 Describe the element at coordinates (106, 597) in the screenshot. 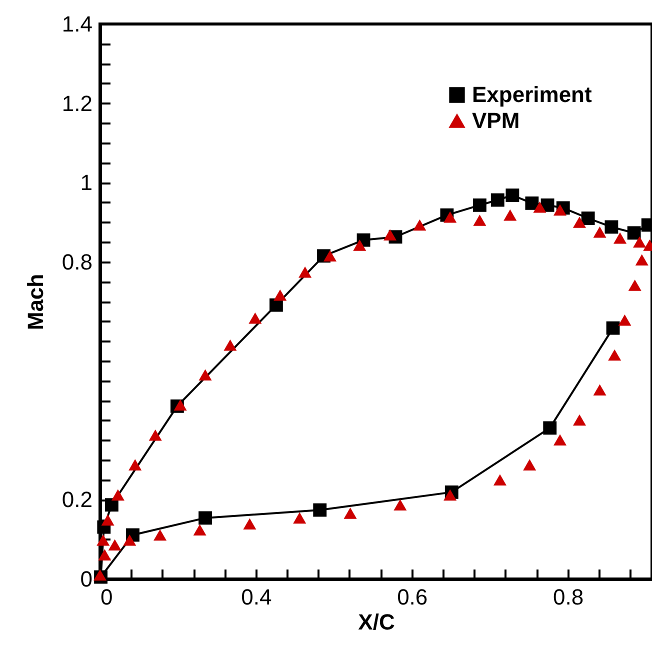

I see `x-tick-label: 0` at that location.